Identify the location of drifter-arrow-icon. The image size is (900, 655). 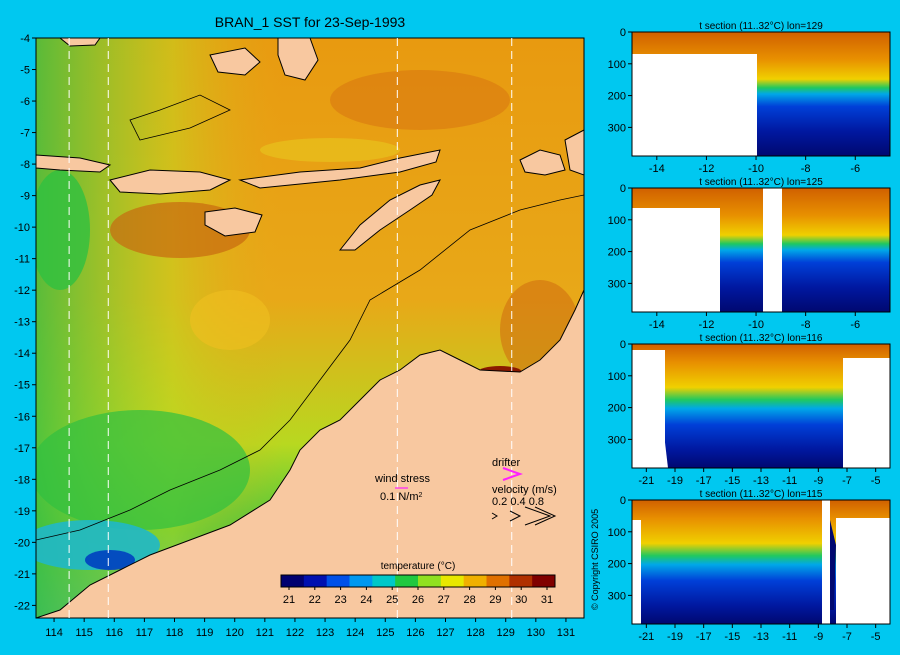
(513, 474).